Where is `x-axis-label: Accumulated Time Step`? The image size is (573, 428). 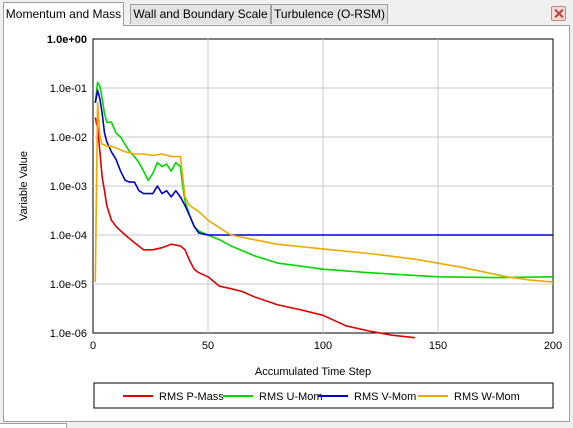
x-axis-label: Accumulated Time Step is located at coordinates (313, 372).